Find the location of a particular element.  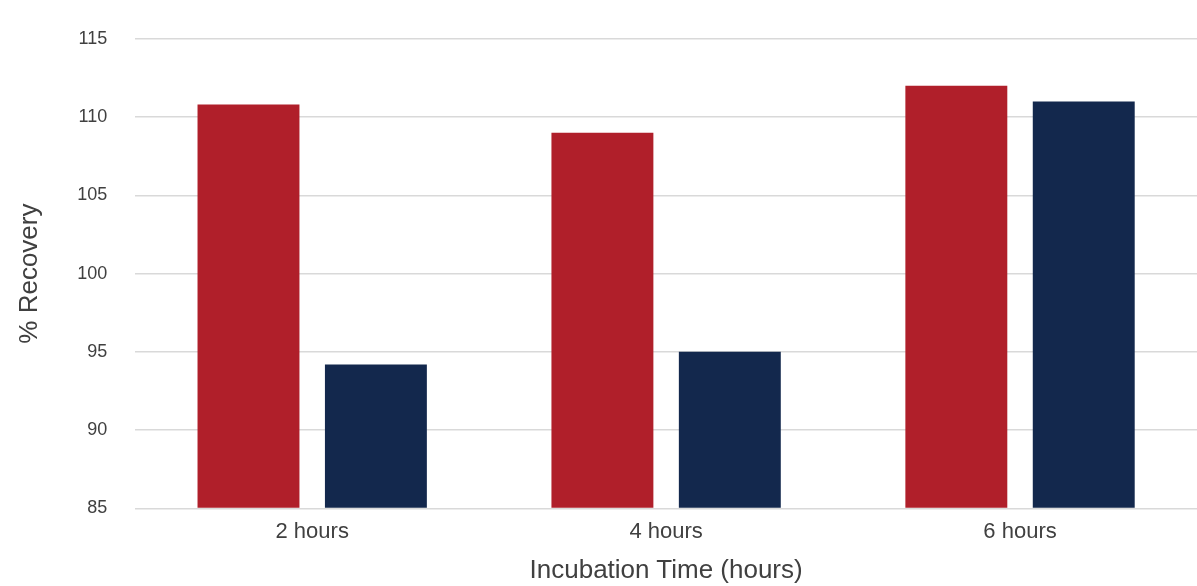

y-tick-label: 95 is located at coordinates (97, 350).